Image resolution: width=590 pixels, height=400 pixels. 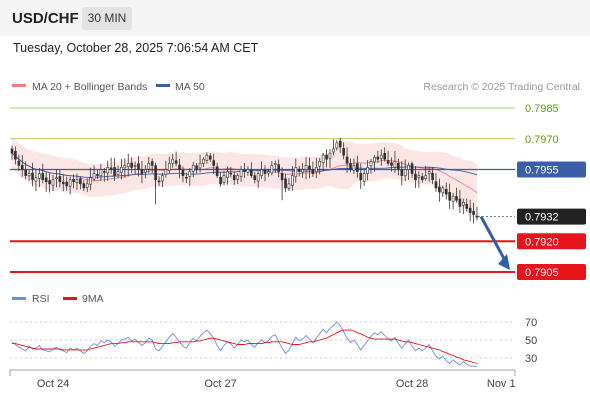 What do you see at coordinates (190, 87) in the screenshot?
I see `legend-ma50: MA 50` at bounding box center [190, 87].